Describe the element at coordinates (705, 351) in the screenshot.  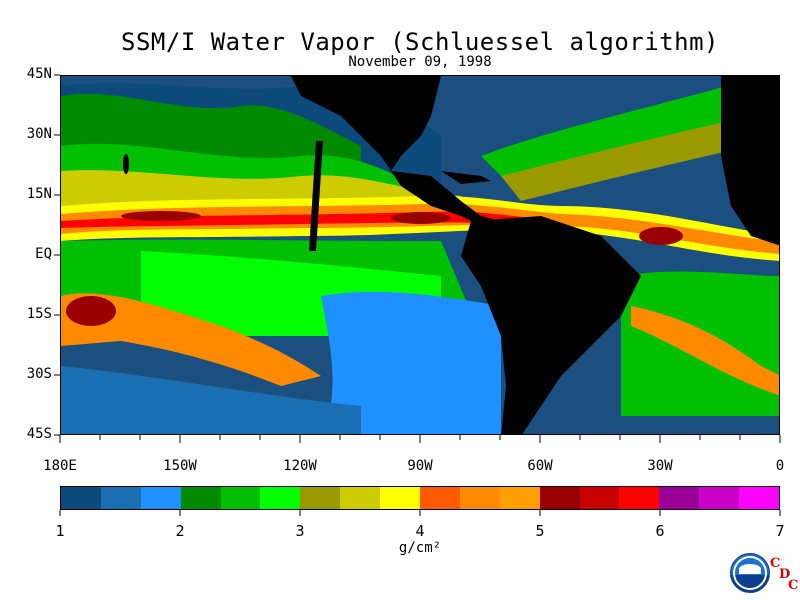
I see `south-atlantic-band` at that location.